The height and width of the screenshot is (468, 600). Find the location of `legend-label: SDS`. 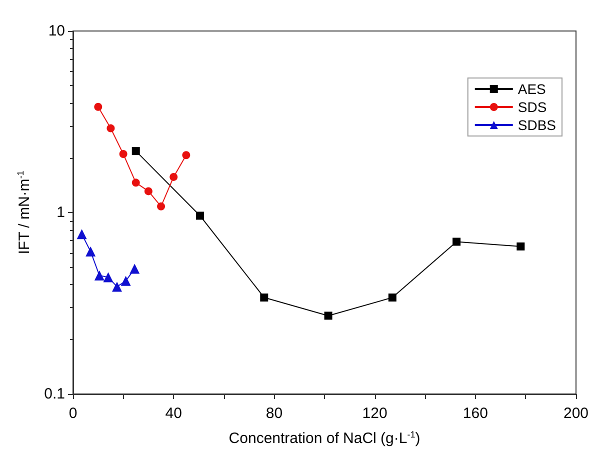

legend-label: SDS is located at coordinates (532, 107).